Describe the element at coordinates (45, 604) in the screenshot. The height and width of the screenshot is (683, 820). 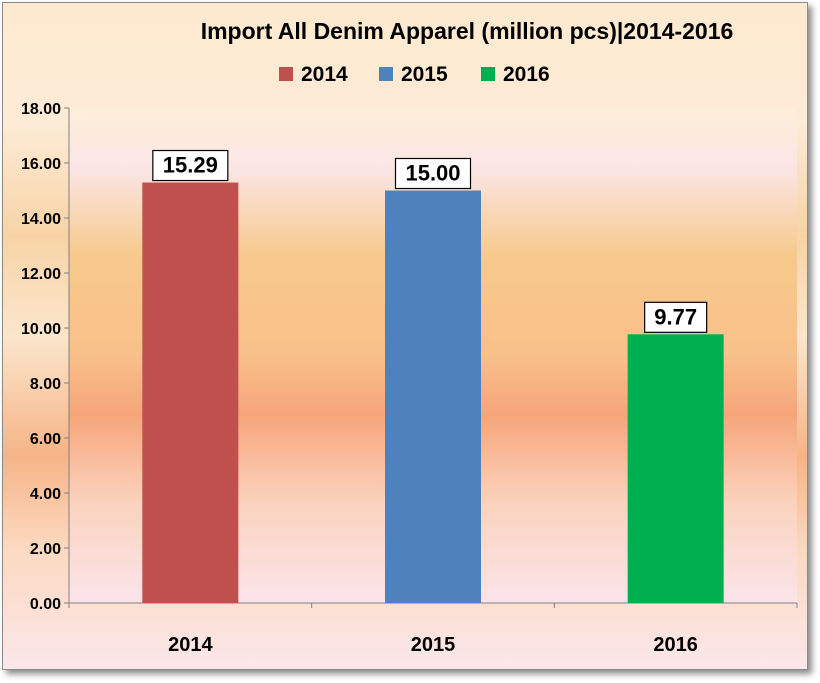
I see `y-tick-label: 0.00` at that location.